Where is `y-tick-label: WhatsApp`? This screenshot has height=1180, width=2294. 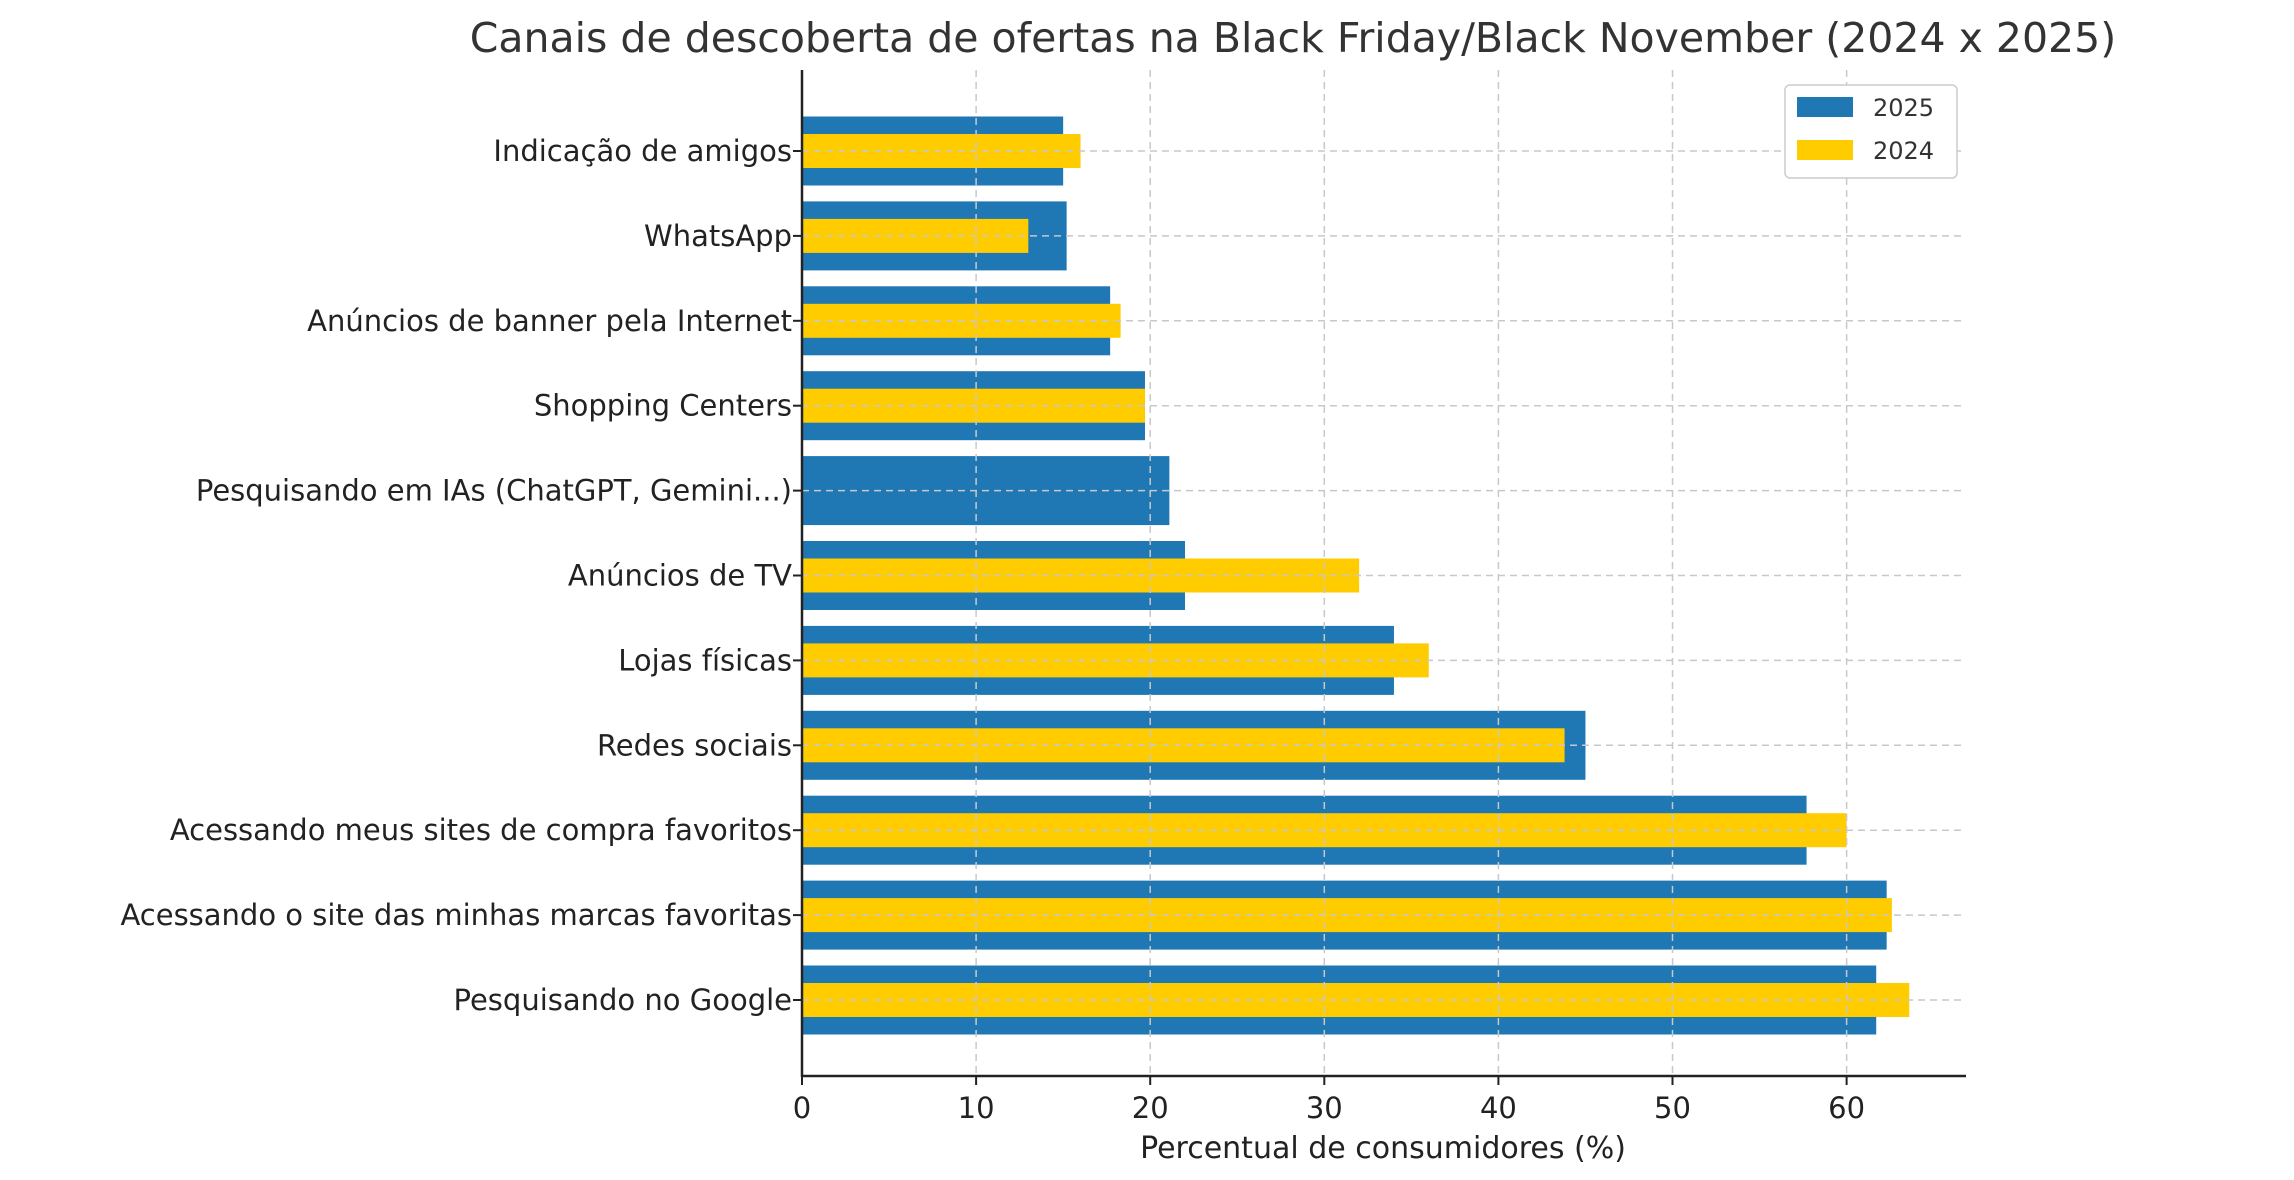 y-tick-label: WhatsApp is located at coordinates (718, 236).